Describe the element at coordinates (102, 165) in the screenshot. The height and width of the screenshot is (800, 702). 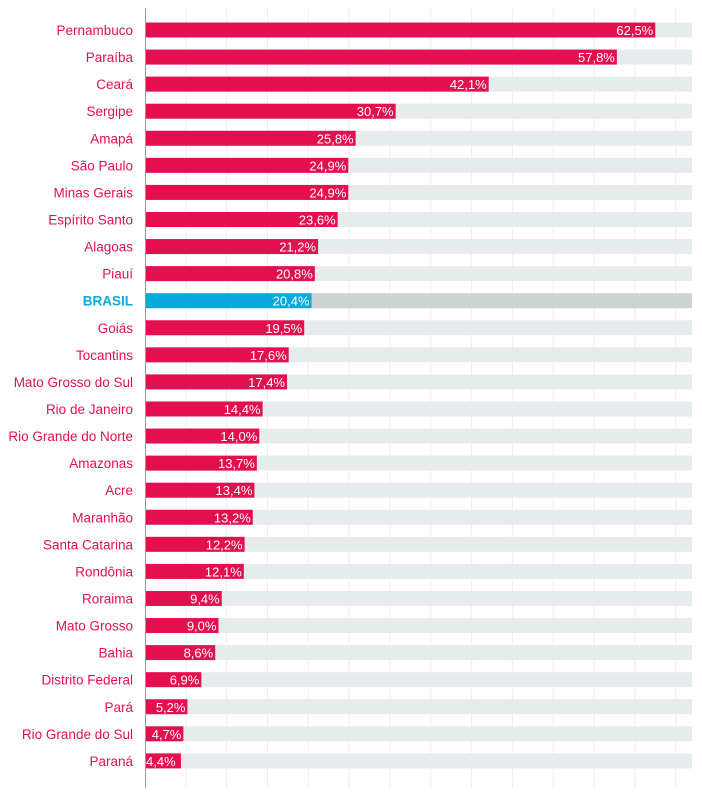
I see `category-label: São Paulo` at that location.